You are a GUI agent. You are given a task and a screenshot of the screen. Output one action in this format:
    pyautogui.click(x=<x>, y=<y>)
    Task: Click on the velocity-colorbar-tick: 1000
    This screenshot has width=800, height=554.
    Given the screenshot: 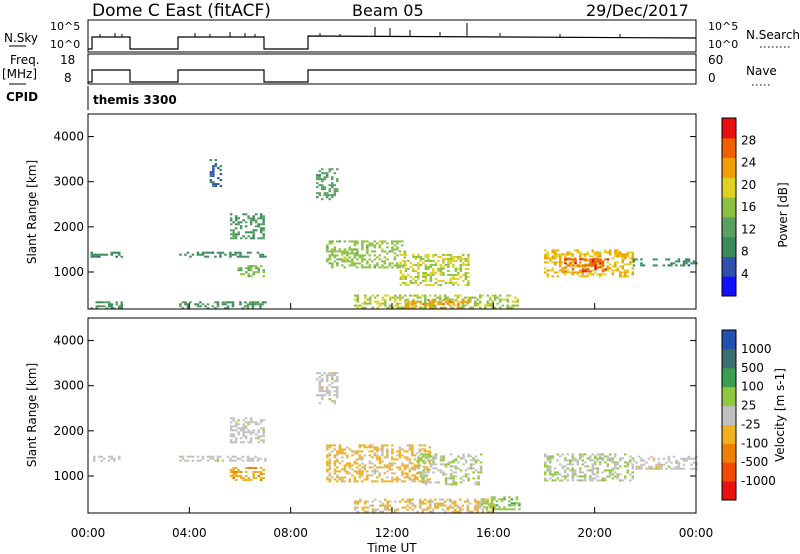 What is the action you would take?
    pyautogui.click(x=756, y=349)
    